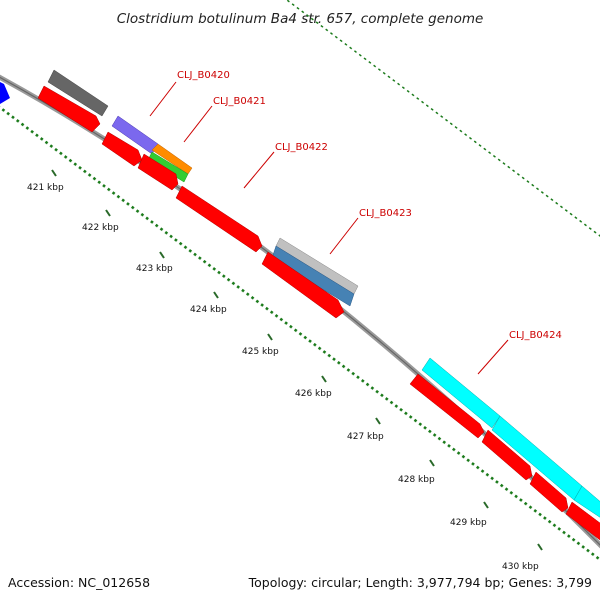 The image size is (600, 600). Describe the element at coordinates (260, 352) in the screenshot. I see `tick-label-425: 425 kbp` at that location.